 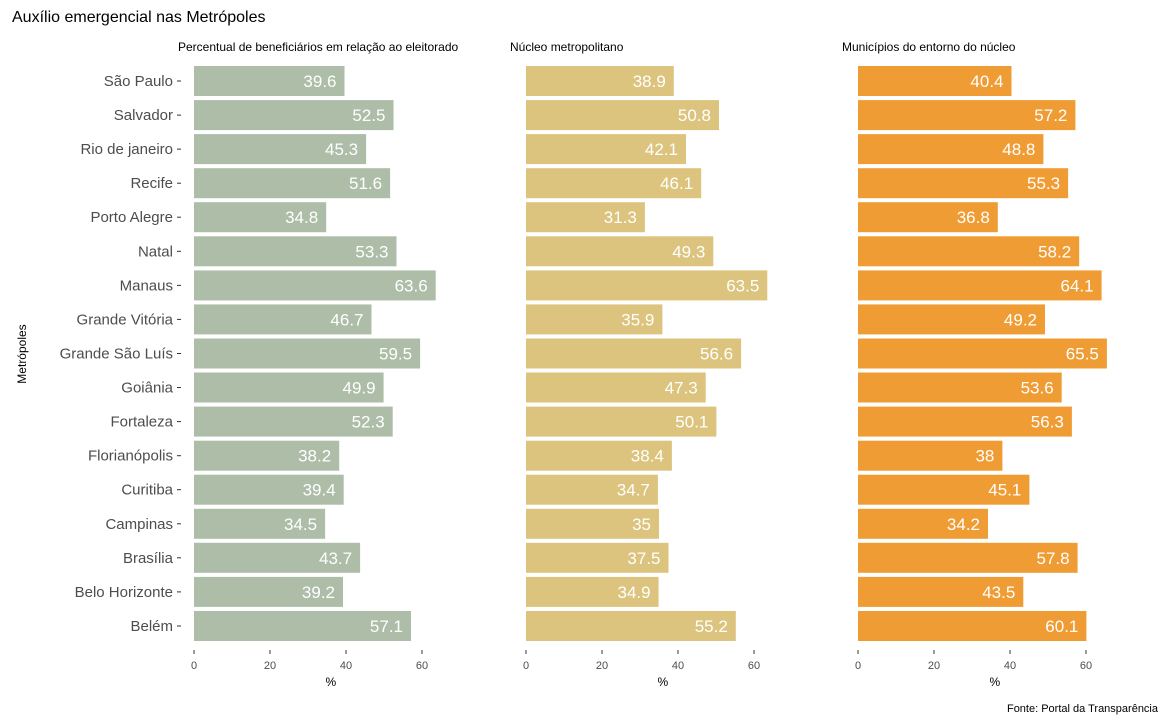 I want to click on panel-2-subtitle: Núcleo metropolitano, so click(x=567, y=47).